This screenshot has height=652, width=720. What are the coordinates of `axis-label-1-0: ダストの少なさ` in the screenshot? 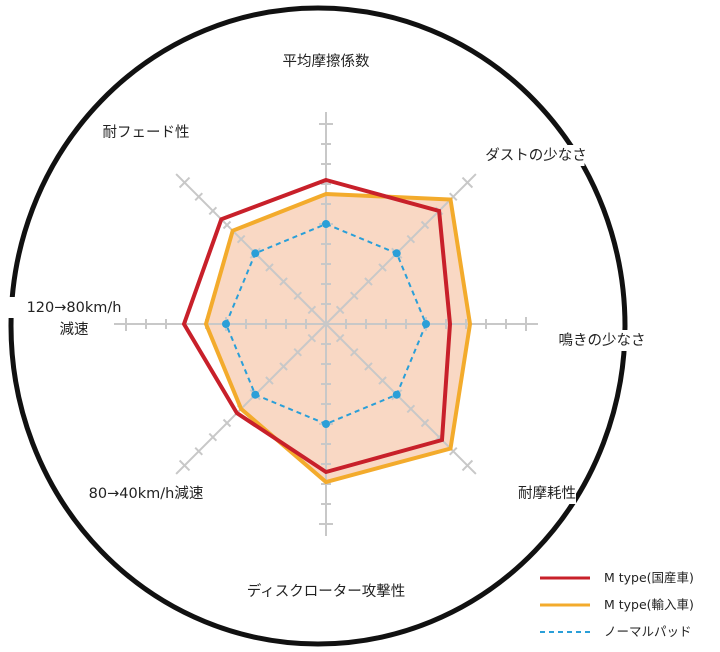 It's located at (536, 155).